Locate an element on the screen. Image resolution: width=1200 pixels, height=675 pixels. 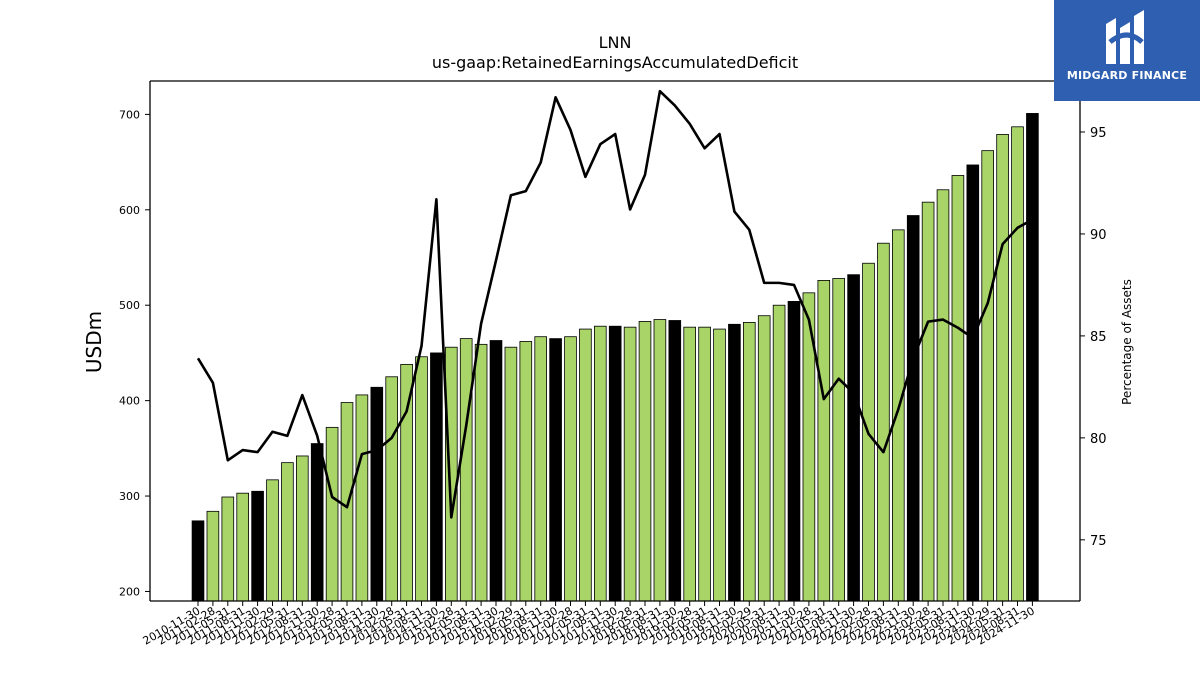
y2-tick-label: 75 is located at coordinates (1098, 541).